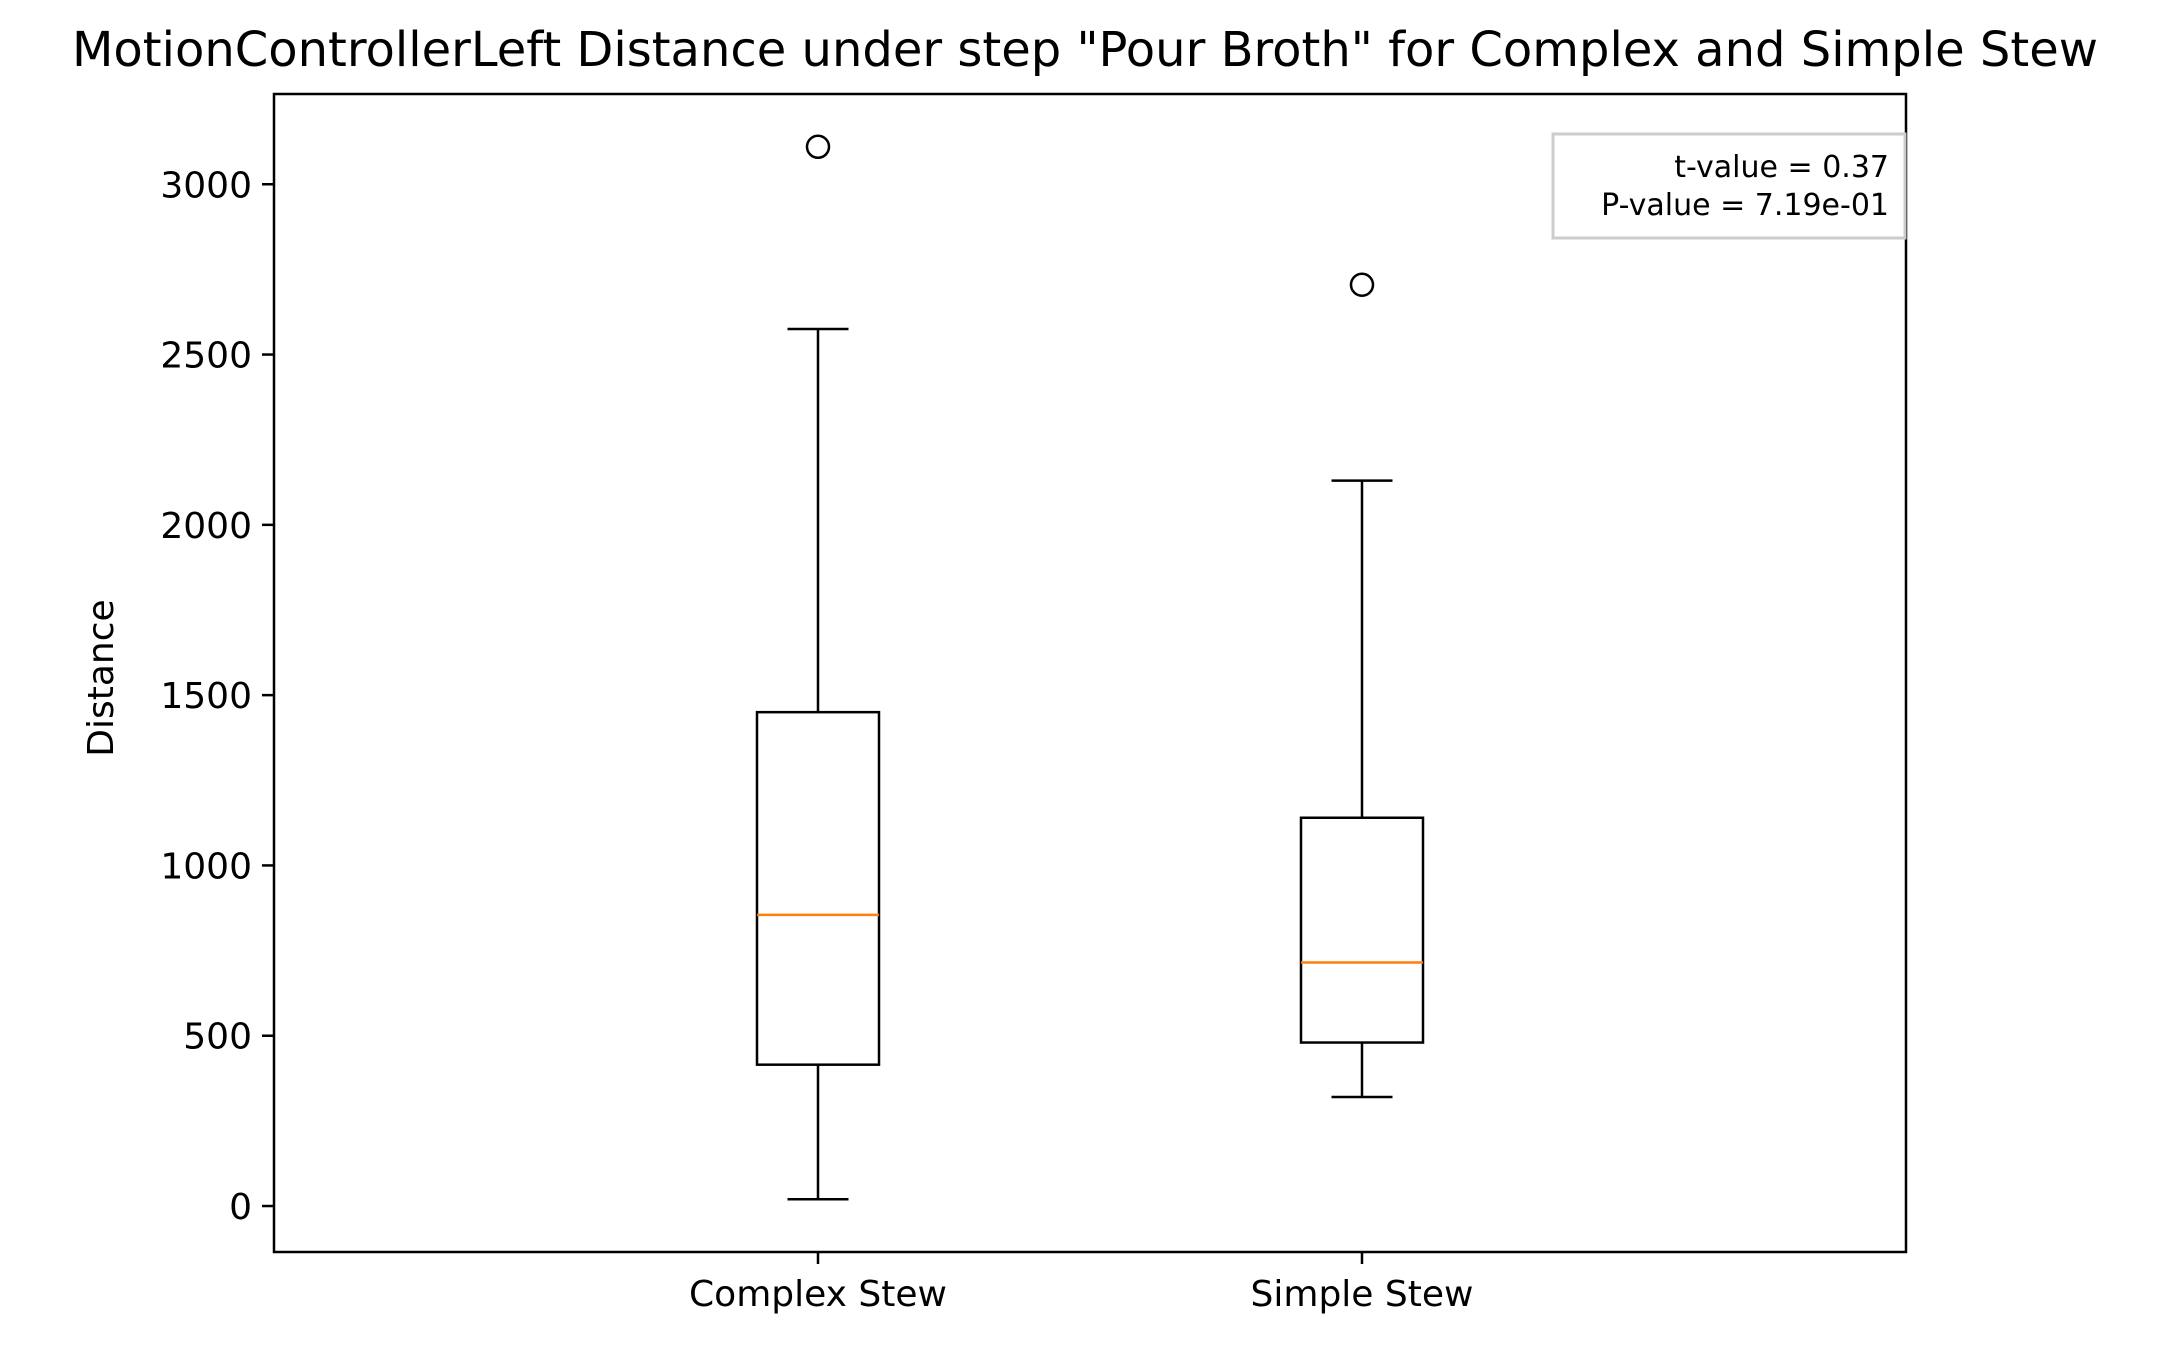 The image size is (2171, 1347). Describe the element at coordinates (206, 526) in the screenshot. I see `y-tick-label: 2000` at that location.